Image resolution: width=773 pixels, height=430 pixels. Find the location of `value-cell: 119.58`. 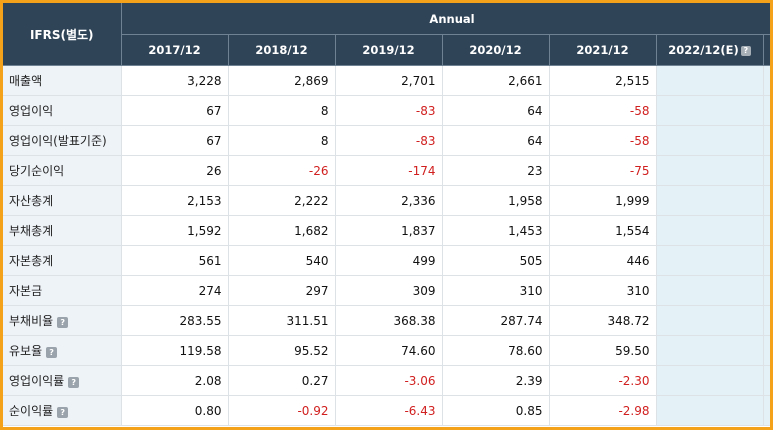

value-cell: 119.58 is located at coordinates (175, 350).